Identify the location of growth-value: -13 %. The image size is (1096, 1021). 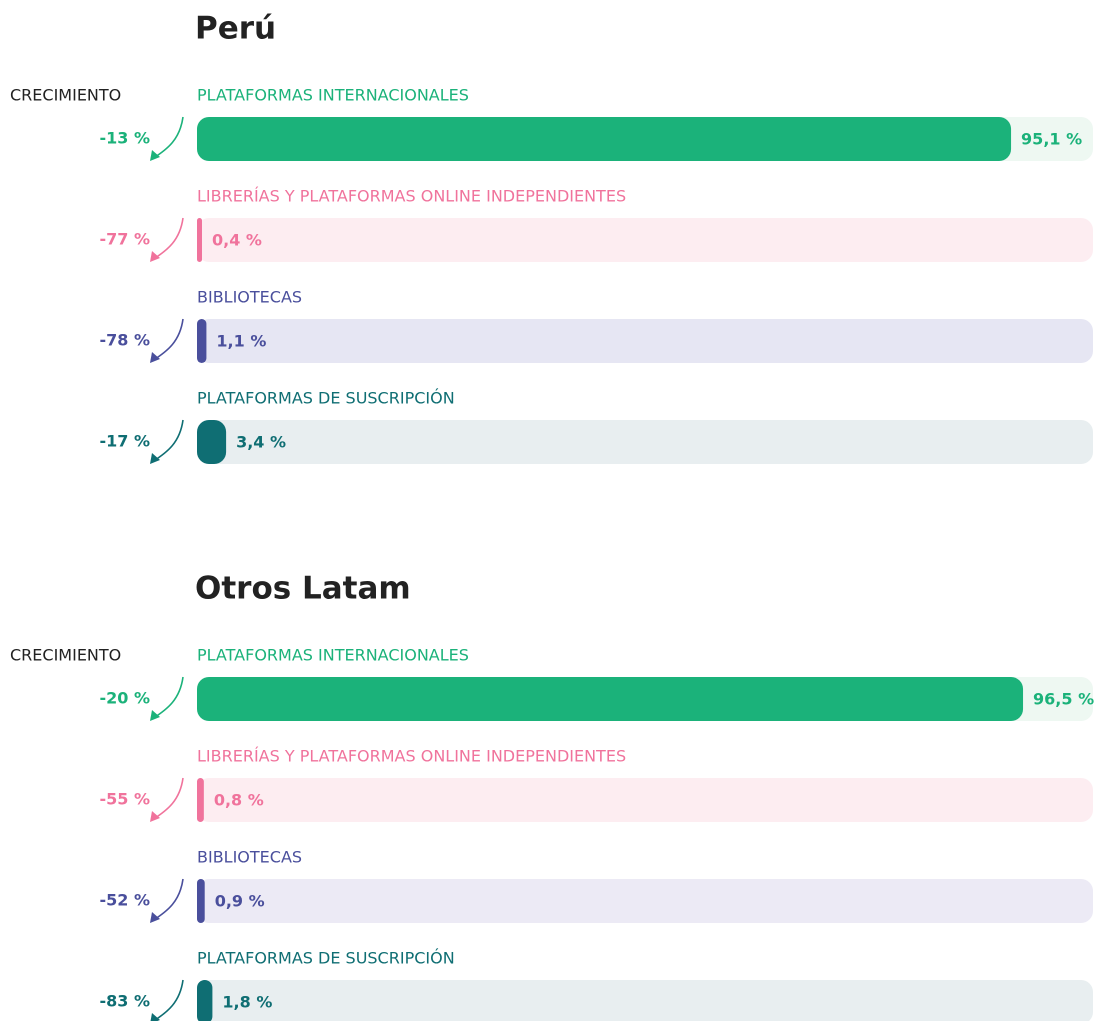
(124, 138).